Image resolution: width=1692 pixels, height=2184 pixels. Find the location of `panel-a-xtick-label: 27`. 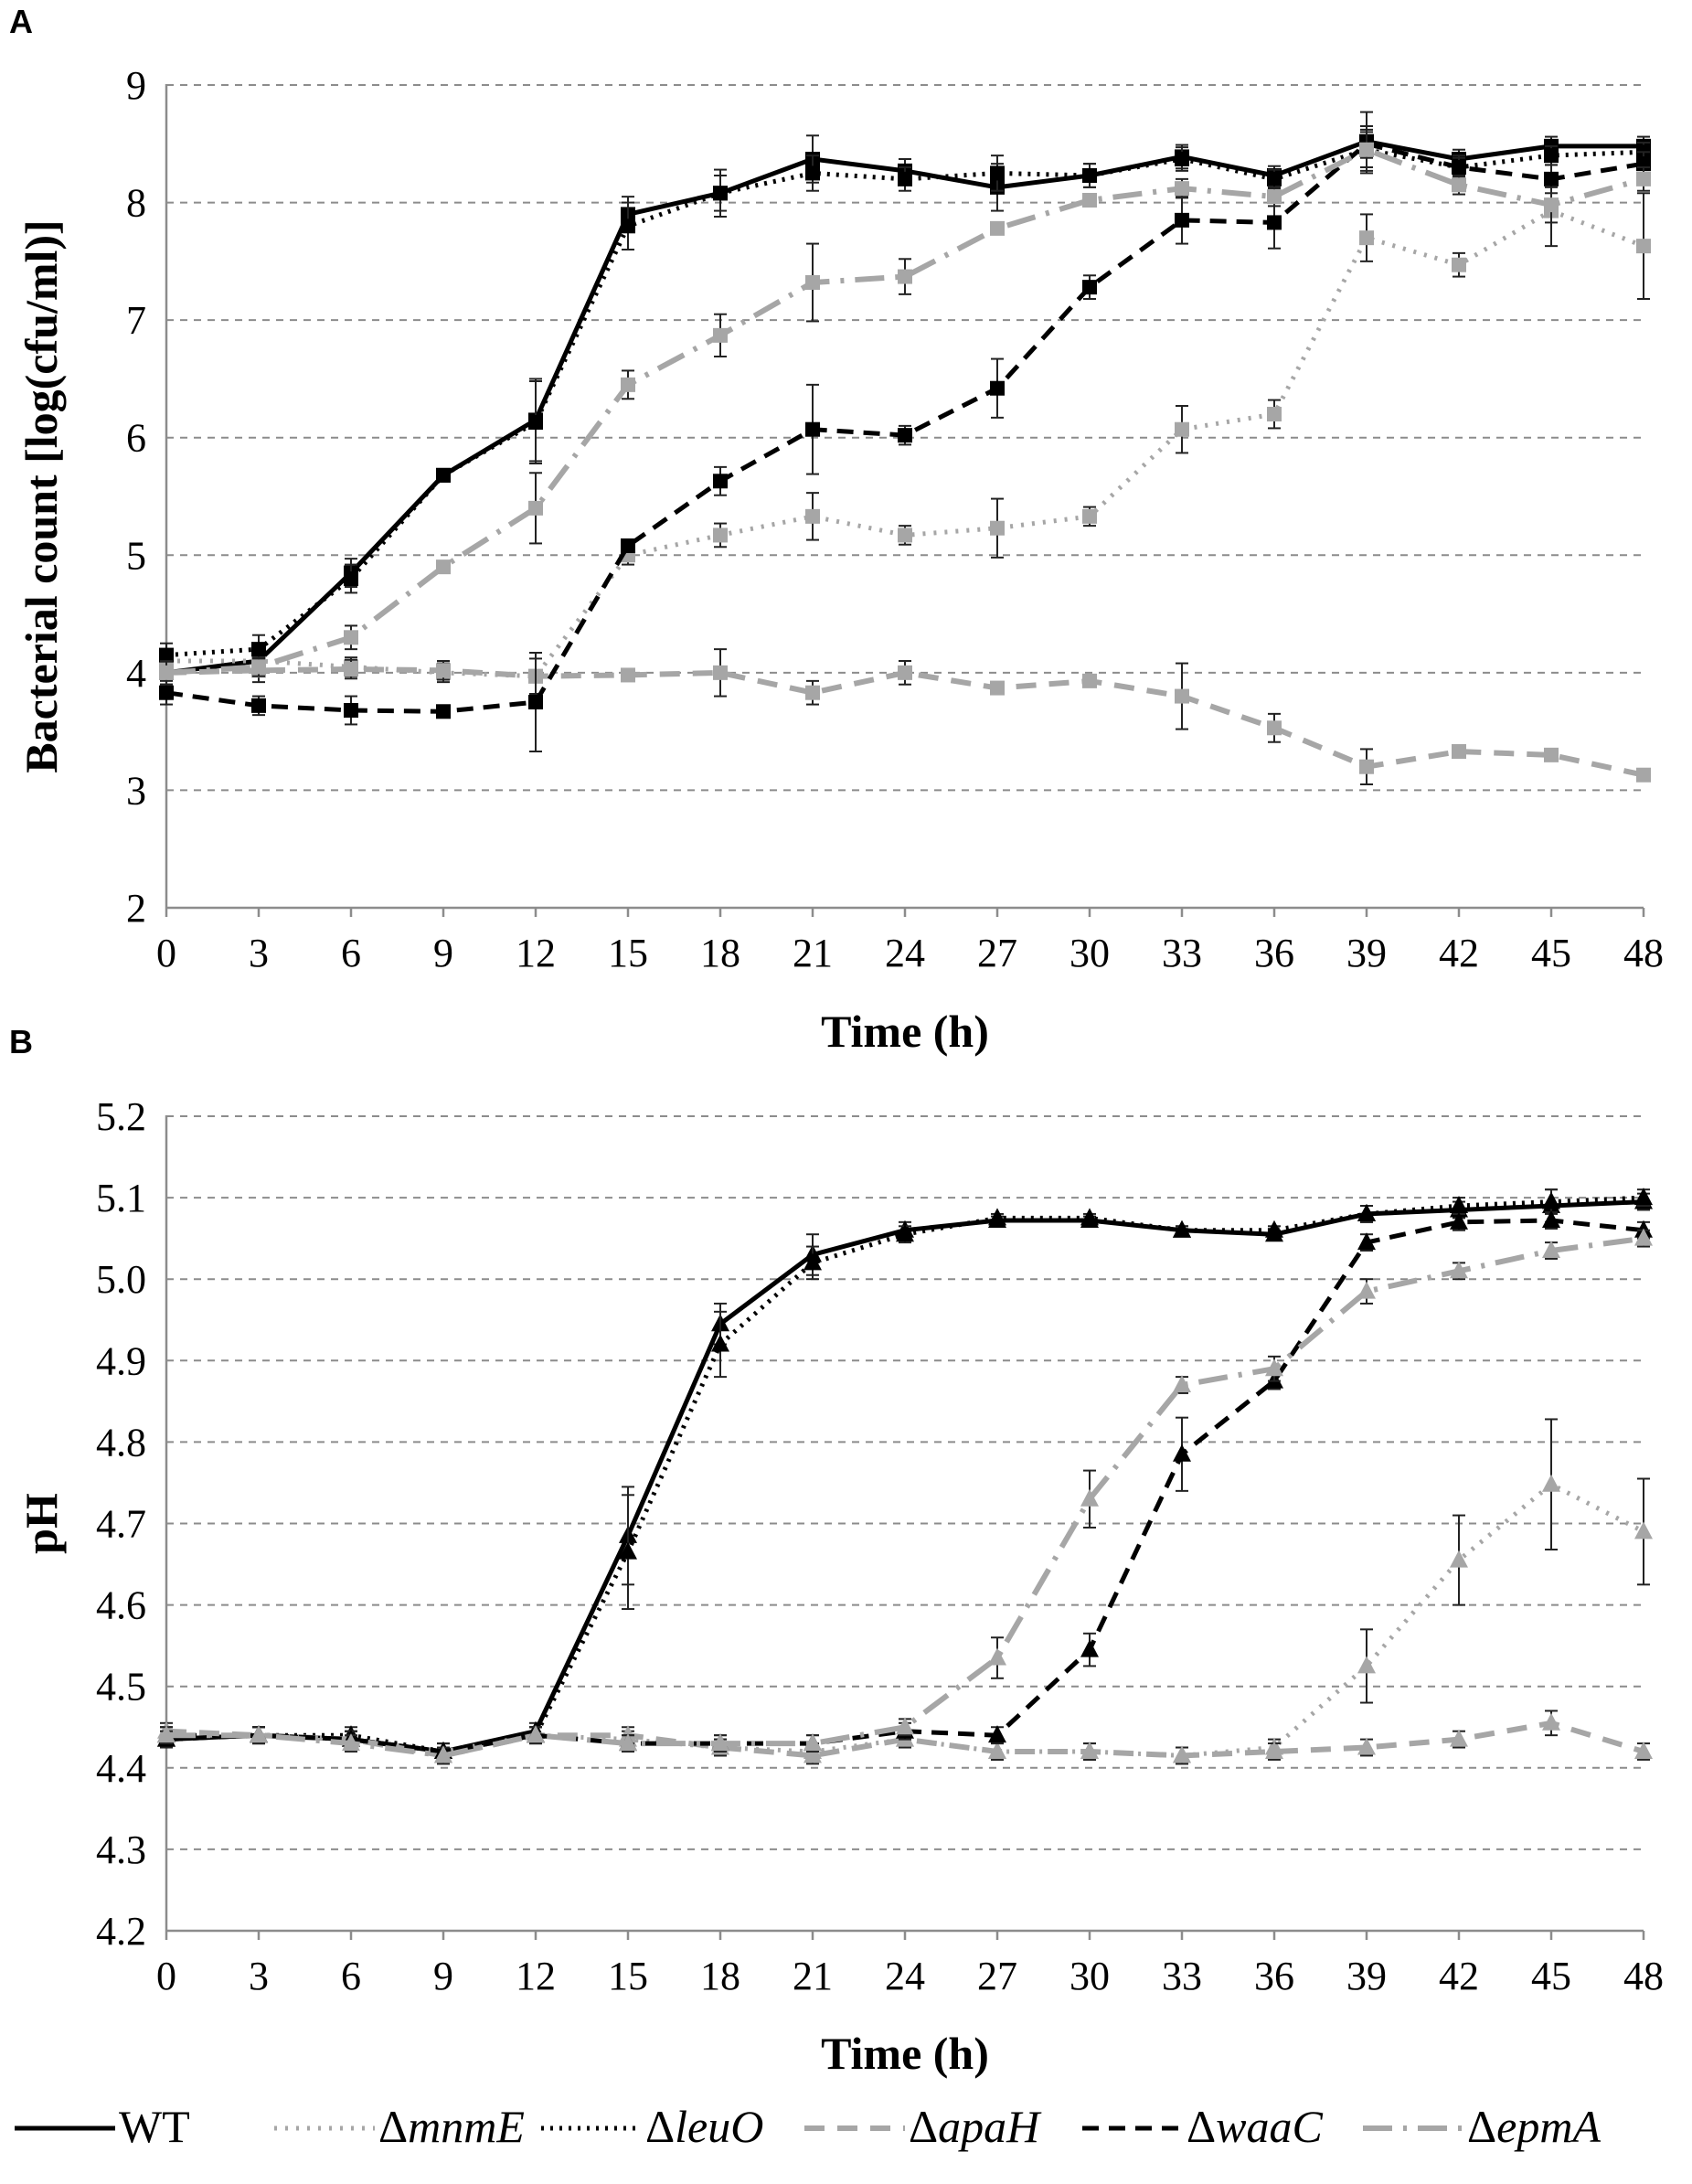

panel-a-xtick-label: 27 is located at coordinates (997, 953).